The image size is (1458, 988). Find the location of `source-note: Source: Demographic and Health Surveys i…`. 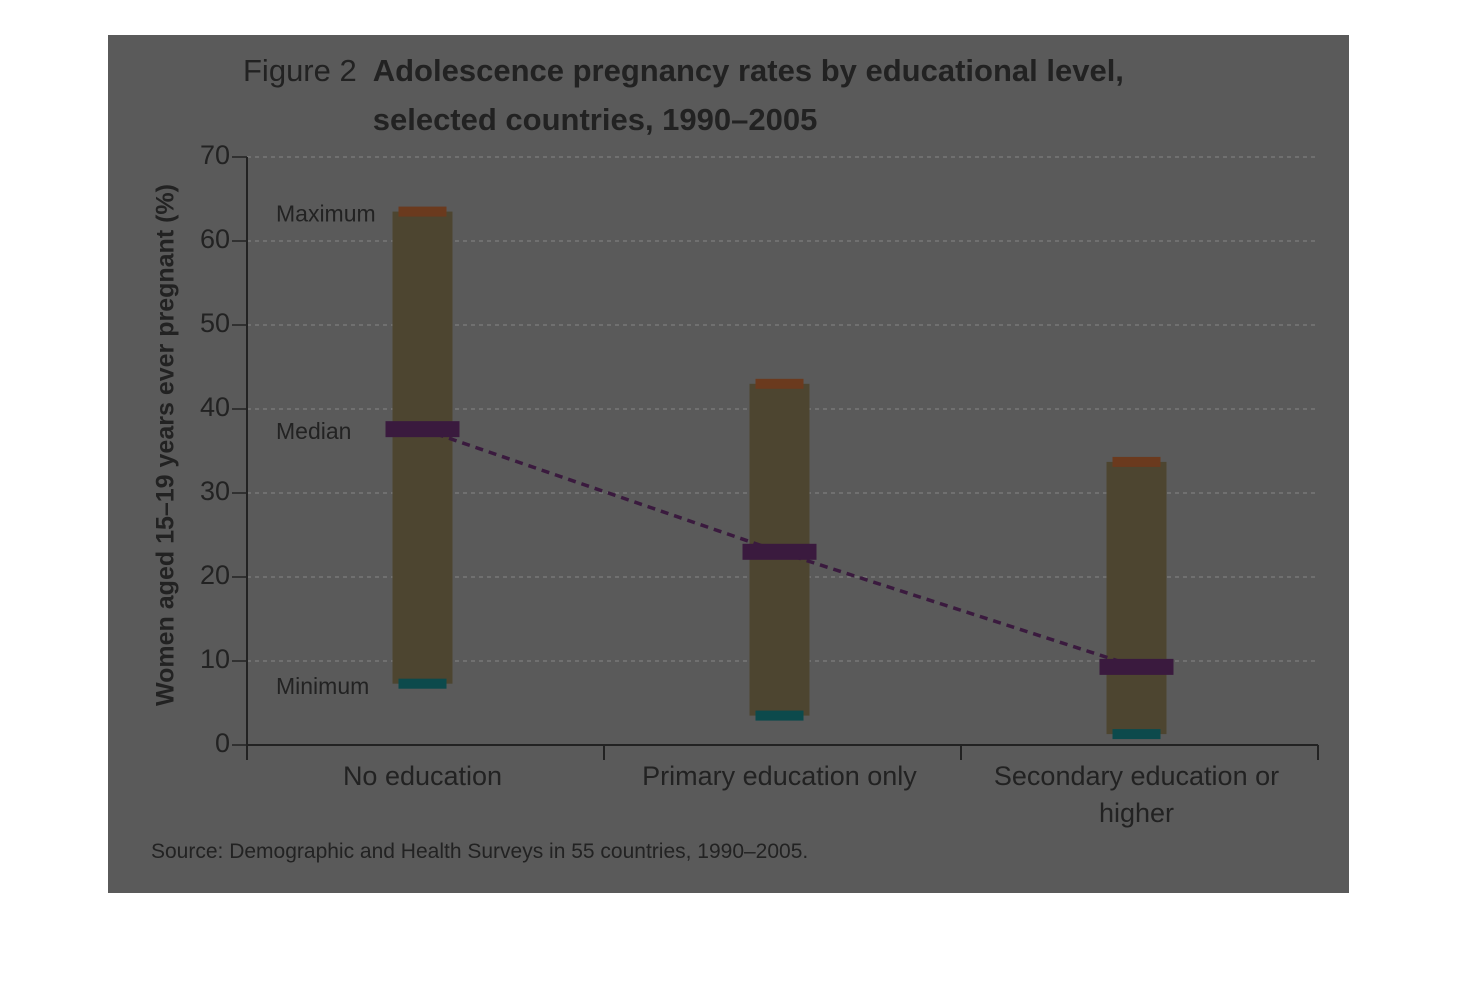

source-note: Source: Demographic and Health Surveys i… is located at coordinates (480, 851).